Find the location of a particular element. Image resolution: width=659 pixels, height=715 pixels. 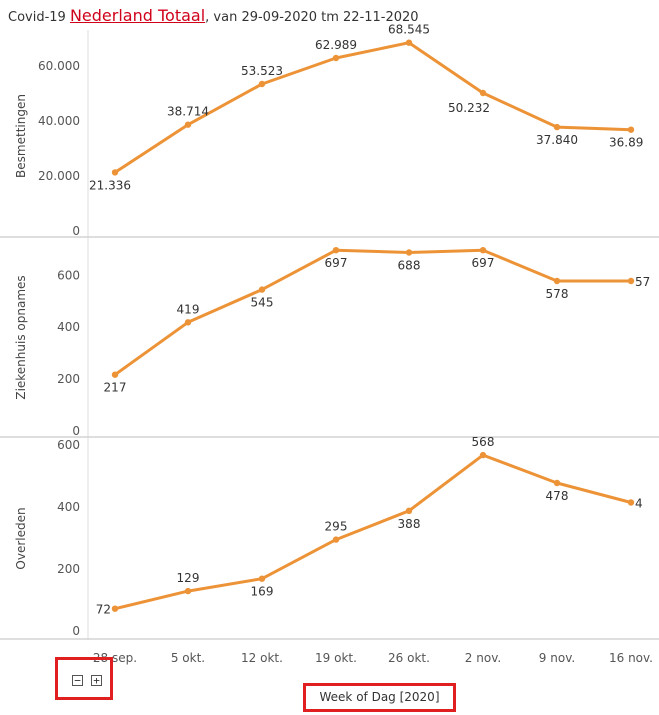

data-label: 21.336 is located at coordinates (110, 185).